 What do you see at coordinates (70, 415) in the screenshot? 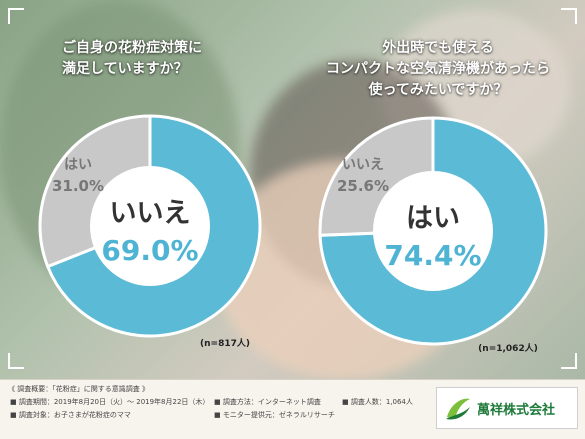
I see `survey-target: ■ 調査対象：お子さまが花粉症のママ` at bounding box center [70, 415].